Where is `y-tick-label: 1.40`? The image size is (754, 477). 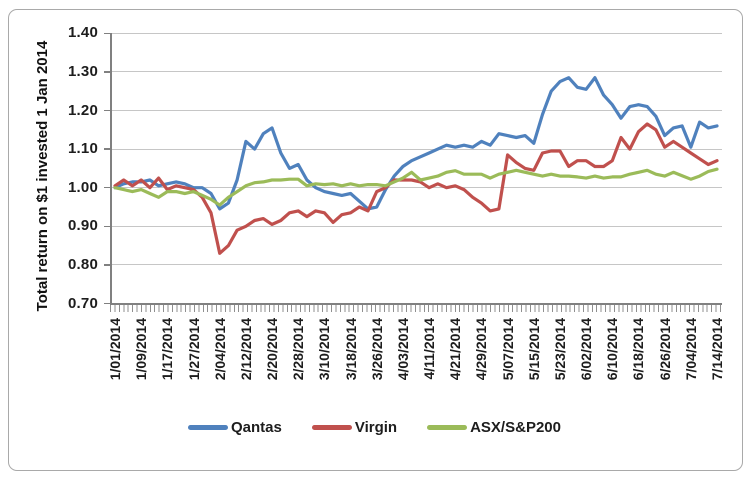 y-tick-label: 1.40 is located at coordinates (83, 33).